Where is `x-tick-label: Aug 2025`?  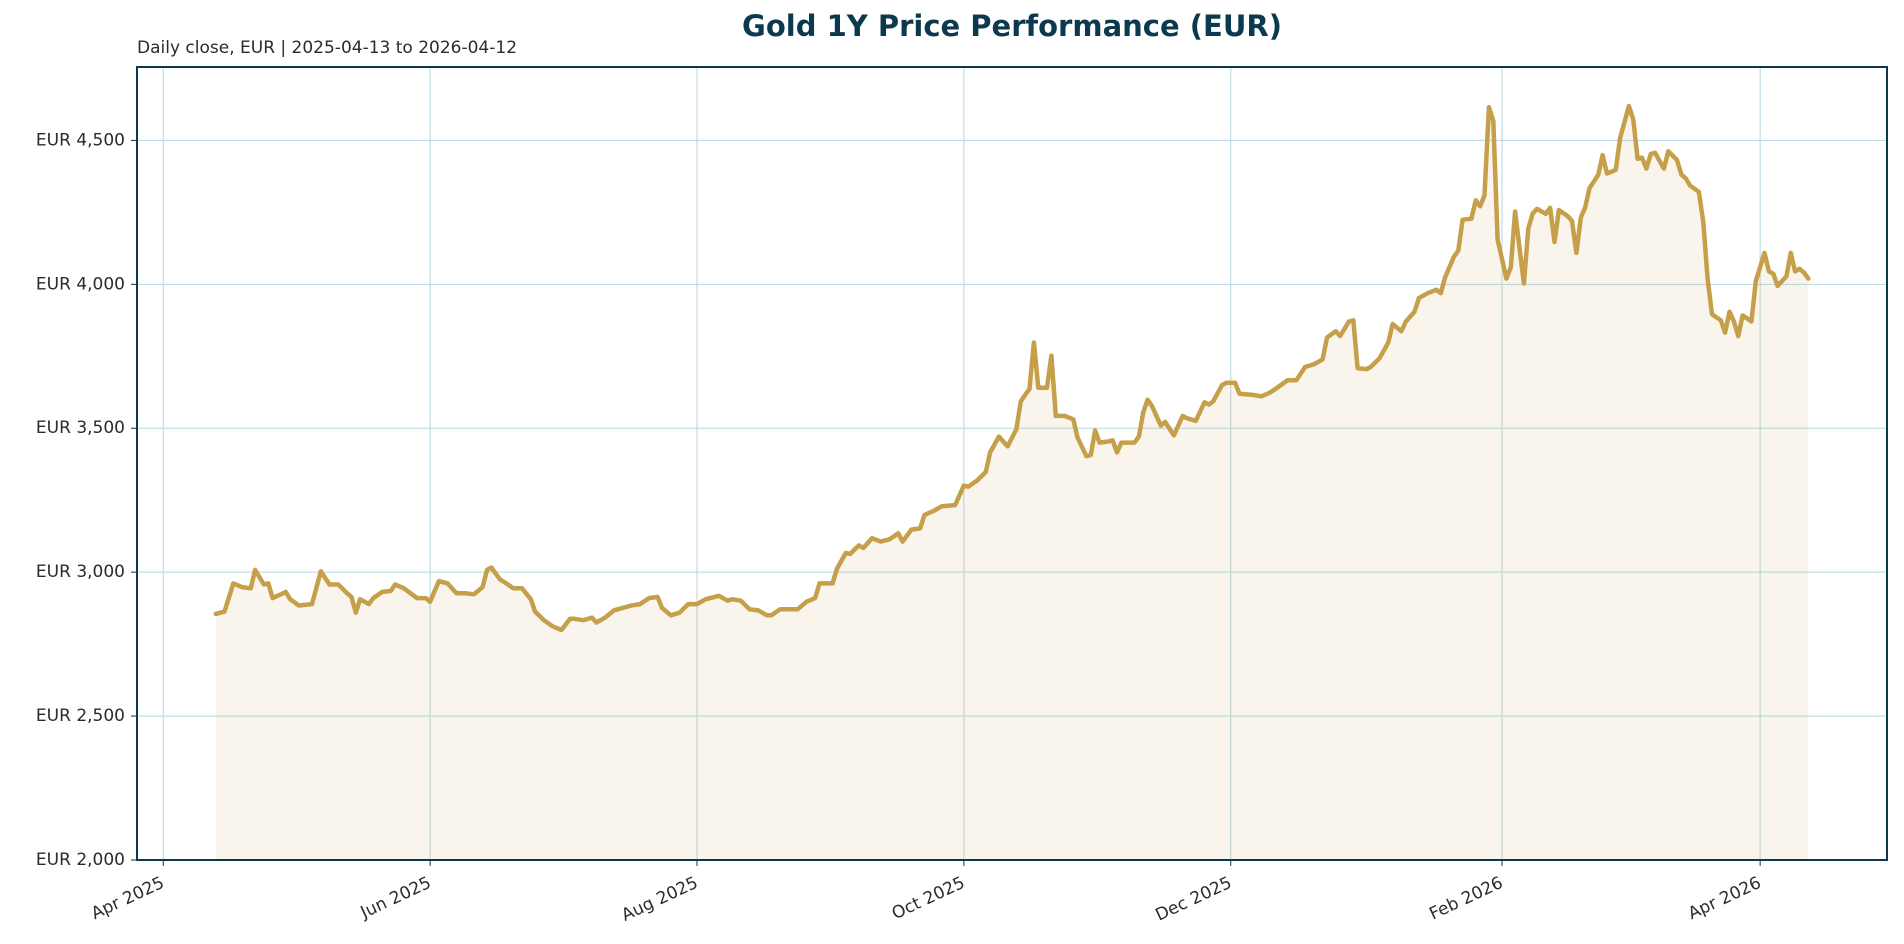 x-tick-label: Aug 2025 is located at coordinates (660, 899).